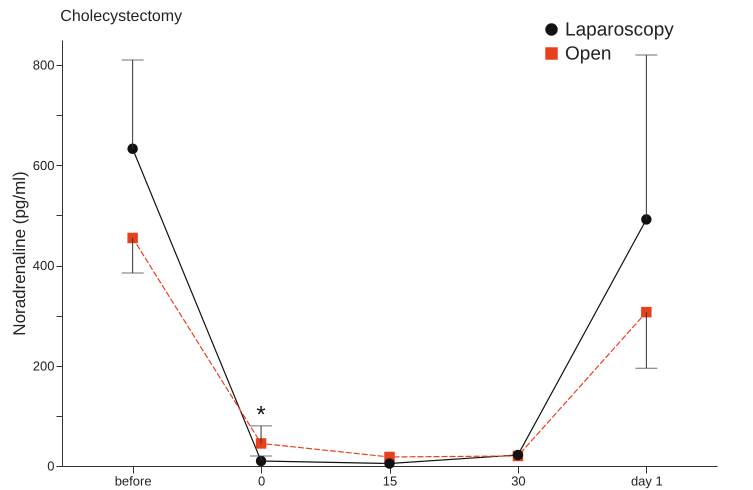  I want to click on y-axis-title: Noradrenaline (pg/ml), so click(19, 253).